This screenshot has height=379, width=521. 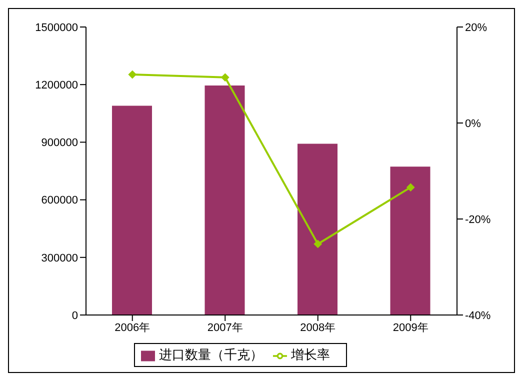 What do you see at coordinates (478, 316) in the screenshot?
I see `y2-tick-label: -40%` at bounding box center [478, 316].